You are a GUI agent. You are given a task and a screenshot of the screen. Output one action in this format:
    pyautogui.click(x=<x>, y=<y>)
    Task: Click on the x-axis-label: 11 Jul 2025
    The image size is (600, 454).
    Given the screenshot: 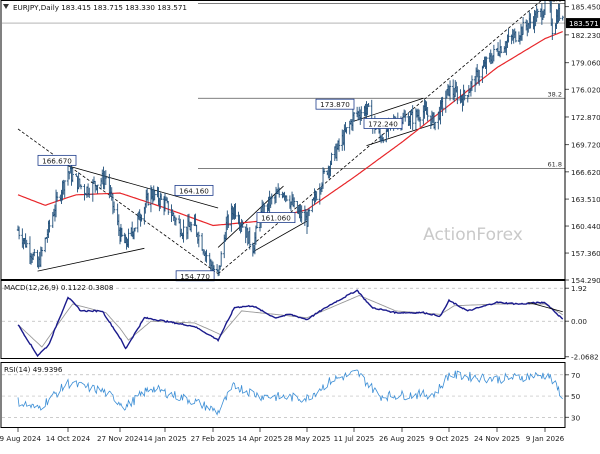 What is the action you would take?
    pyautogui.click(x=354, y=438)
    